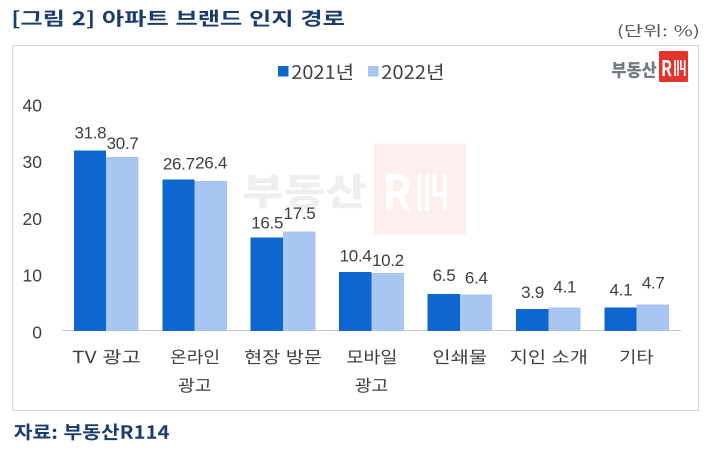 The image size is (710, 460). I want to click on svg-text: 6.4, so click(476, 278).